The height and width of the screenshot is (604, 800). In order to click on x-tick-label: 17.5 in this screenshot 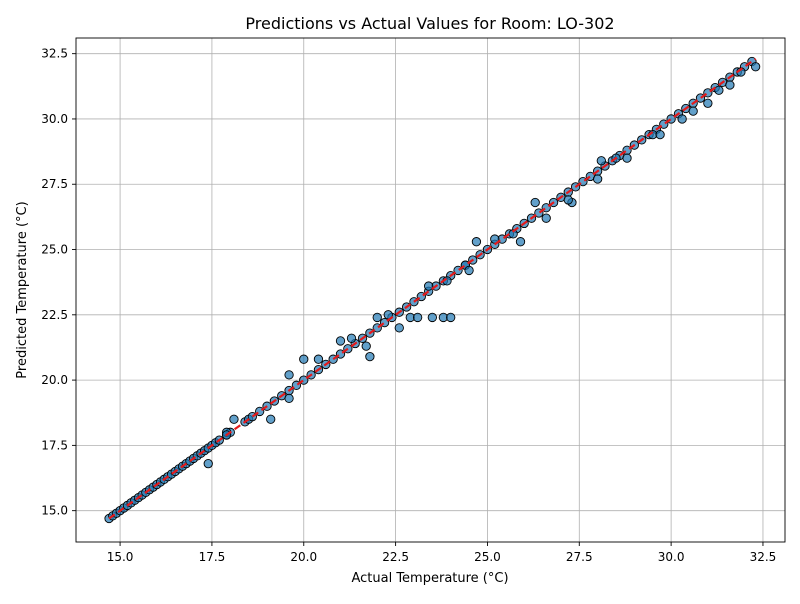, I will do `click(212, 557)`.